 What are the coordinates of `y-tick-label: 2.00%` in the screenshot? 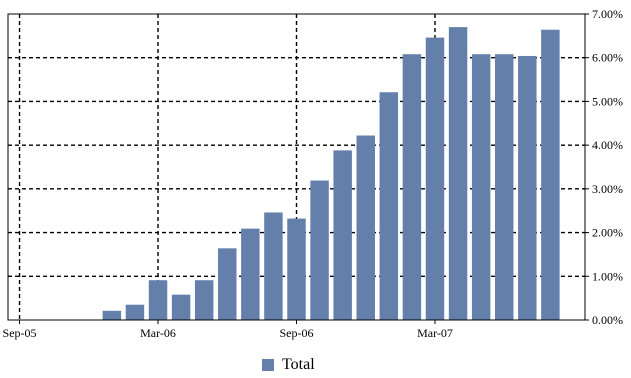 It's located at (607, 233).